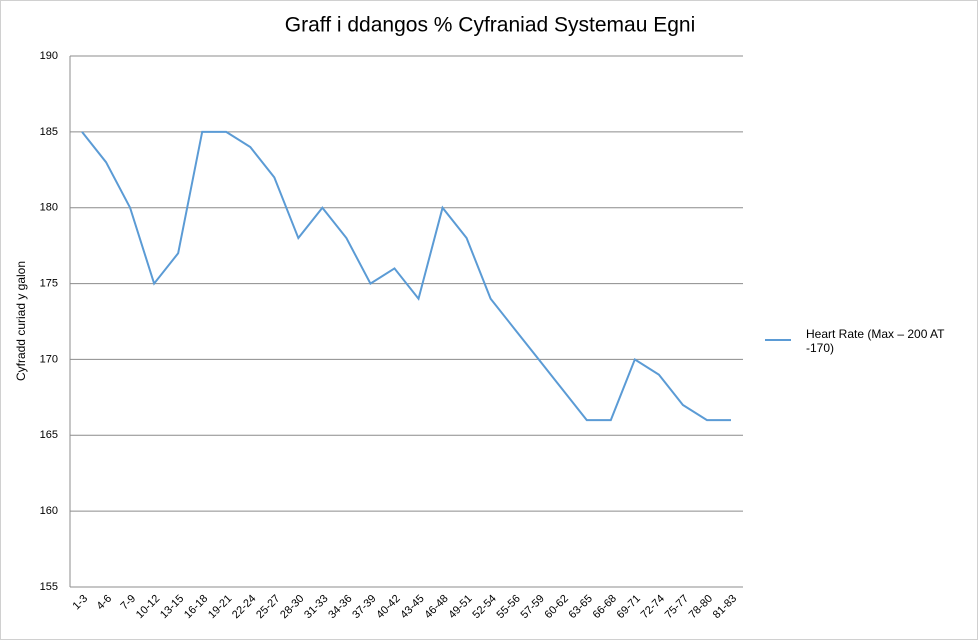  What do you see at coordinates (80, 603) in the screenshot?
I see `x-tick-label: 1-3` at bounding box center [80, 603].